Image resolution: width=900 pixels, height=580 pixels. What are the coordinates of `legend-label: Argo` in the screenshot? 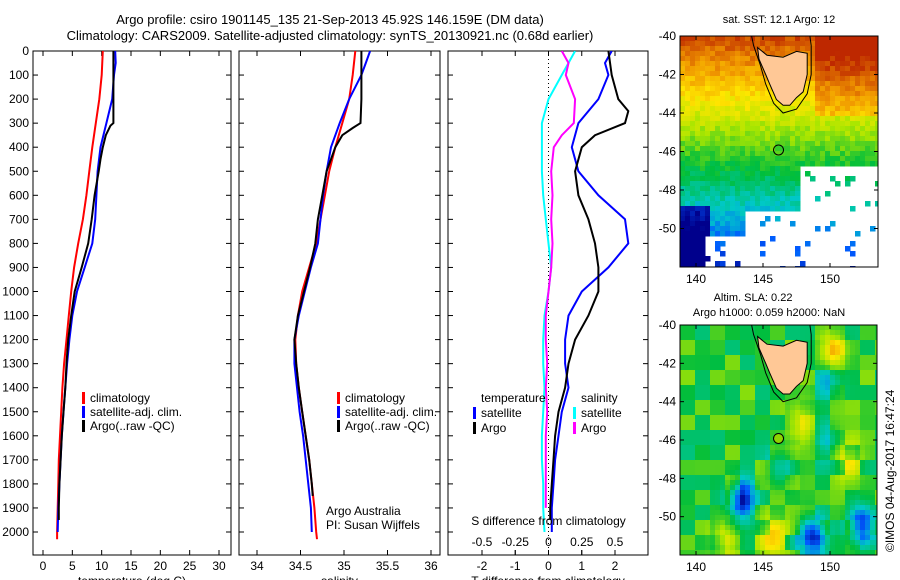 It's located at (594, 428).